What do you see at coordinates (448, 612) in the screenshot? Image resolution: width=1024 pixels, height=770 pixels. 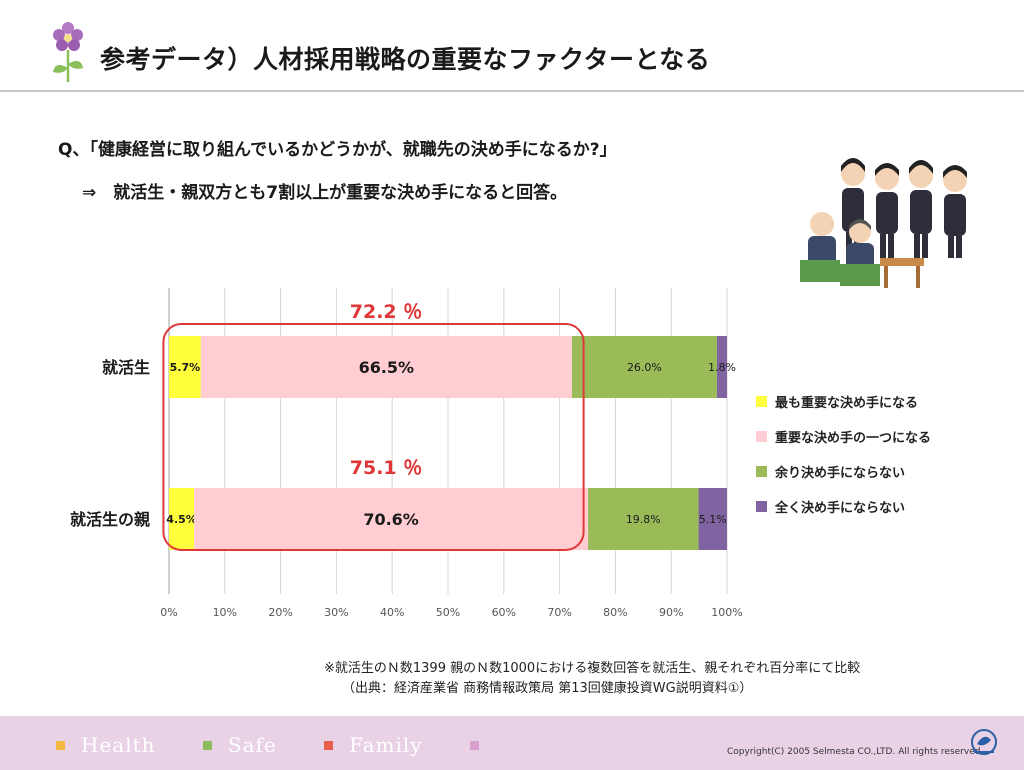 I see `x-tick-label: 50%` at bounding box center [448, 612].